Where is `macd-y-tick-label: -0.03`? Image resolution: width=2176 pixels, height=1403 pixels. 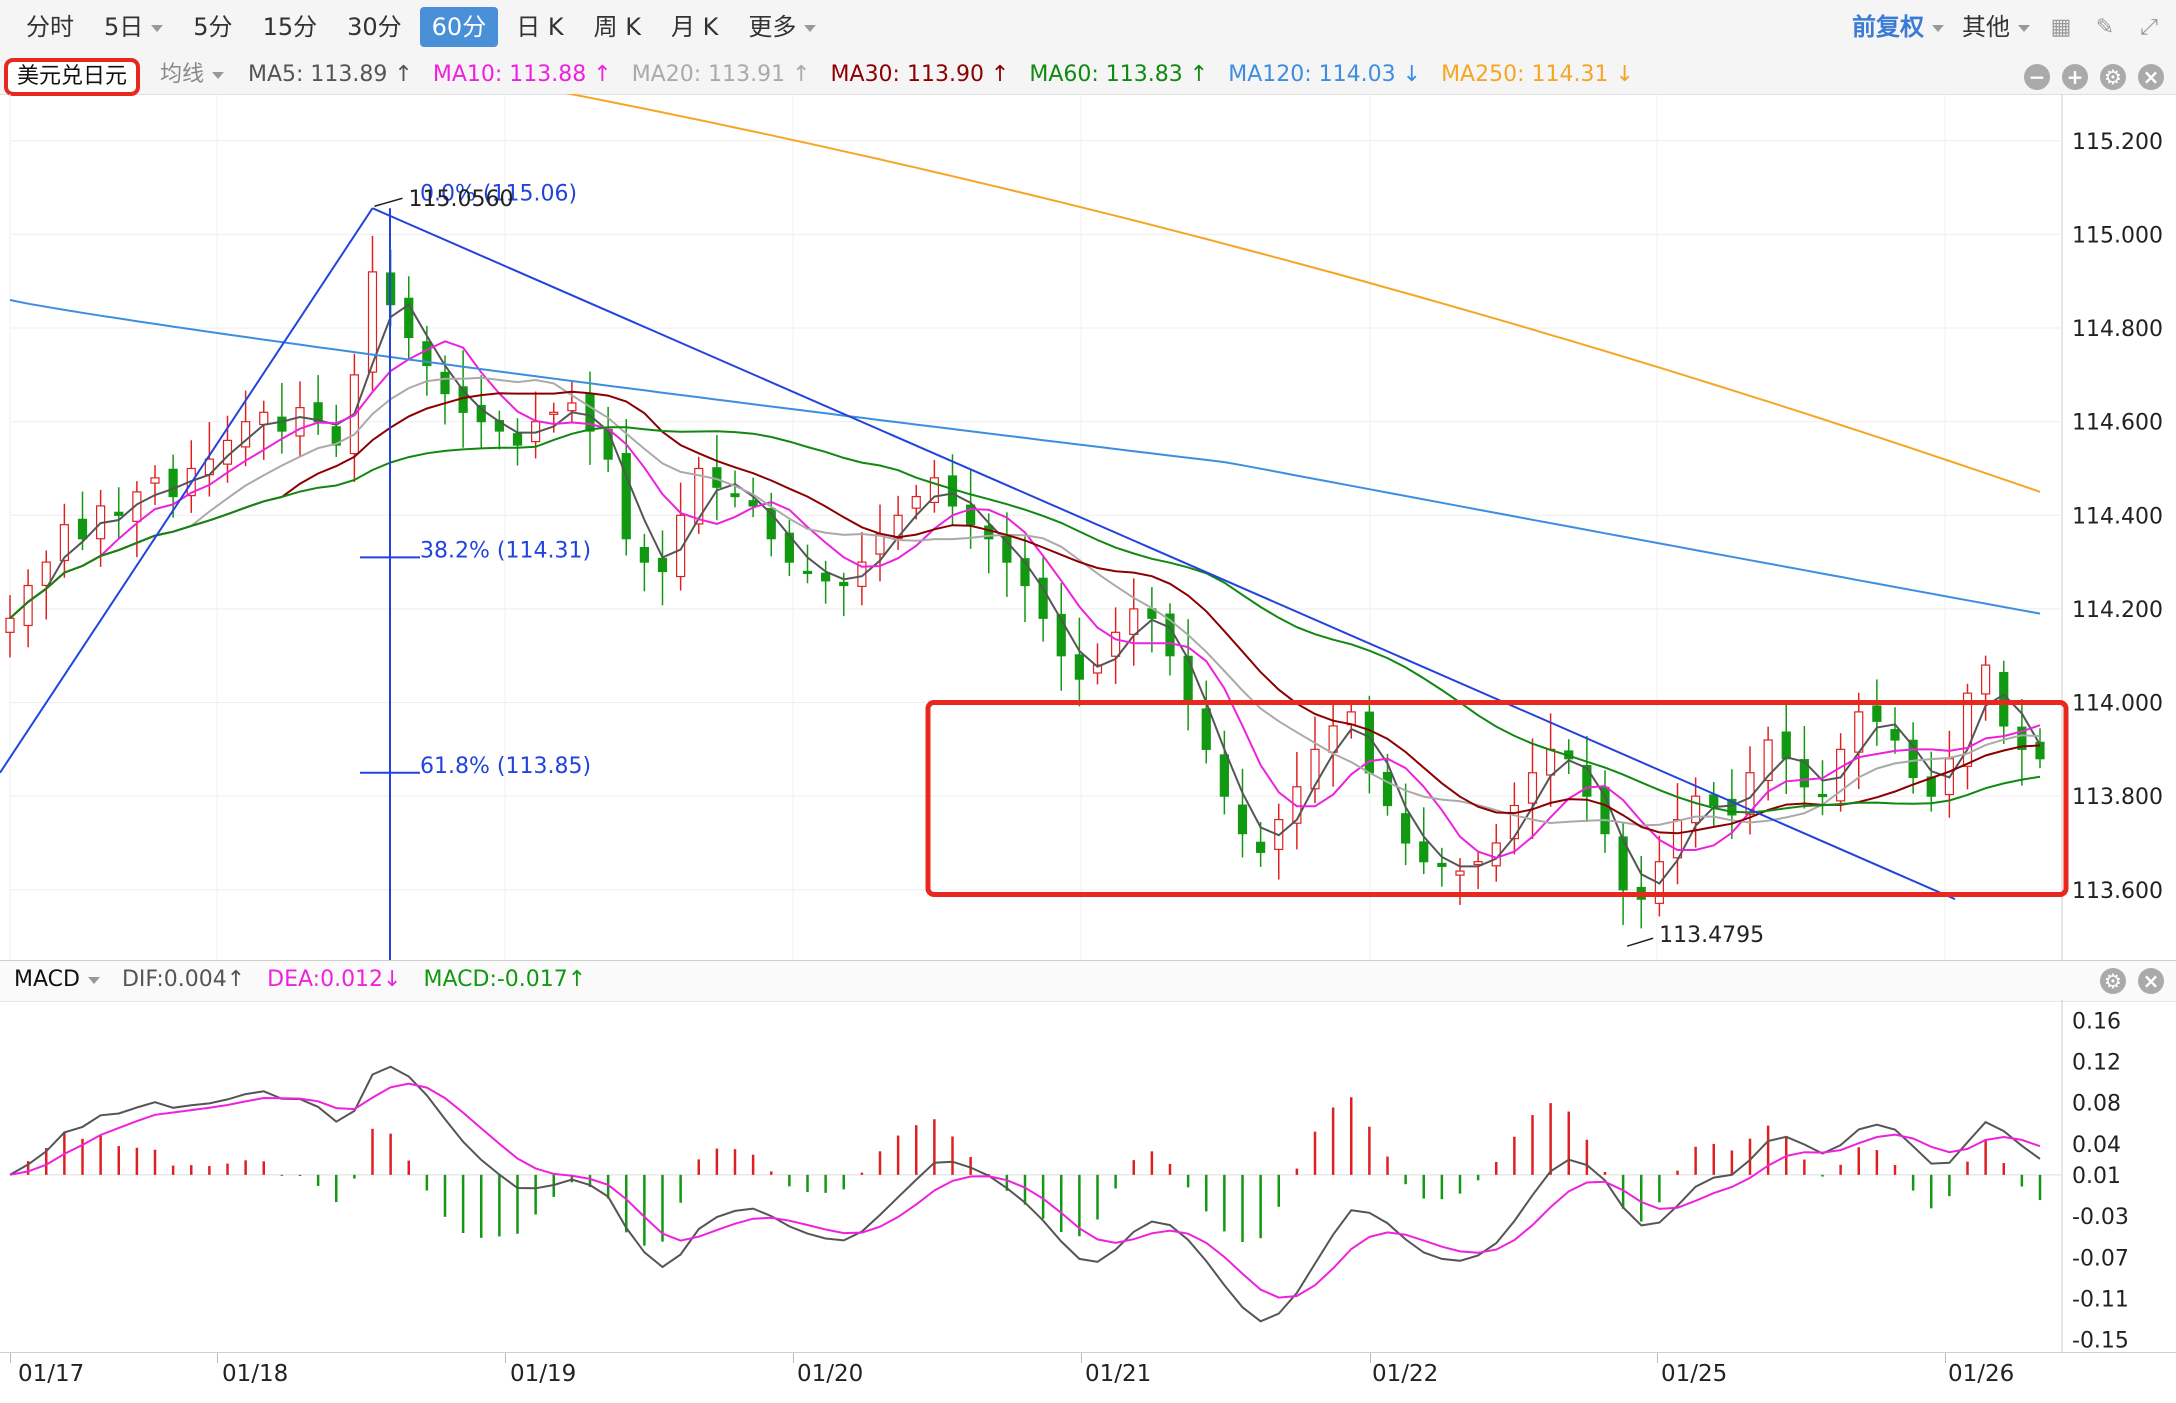
macd-y-tick-label: -0.03 is located at coordinates (2100, 1217).